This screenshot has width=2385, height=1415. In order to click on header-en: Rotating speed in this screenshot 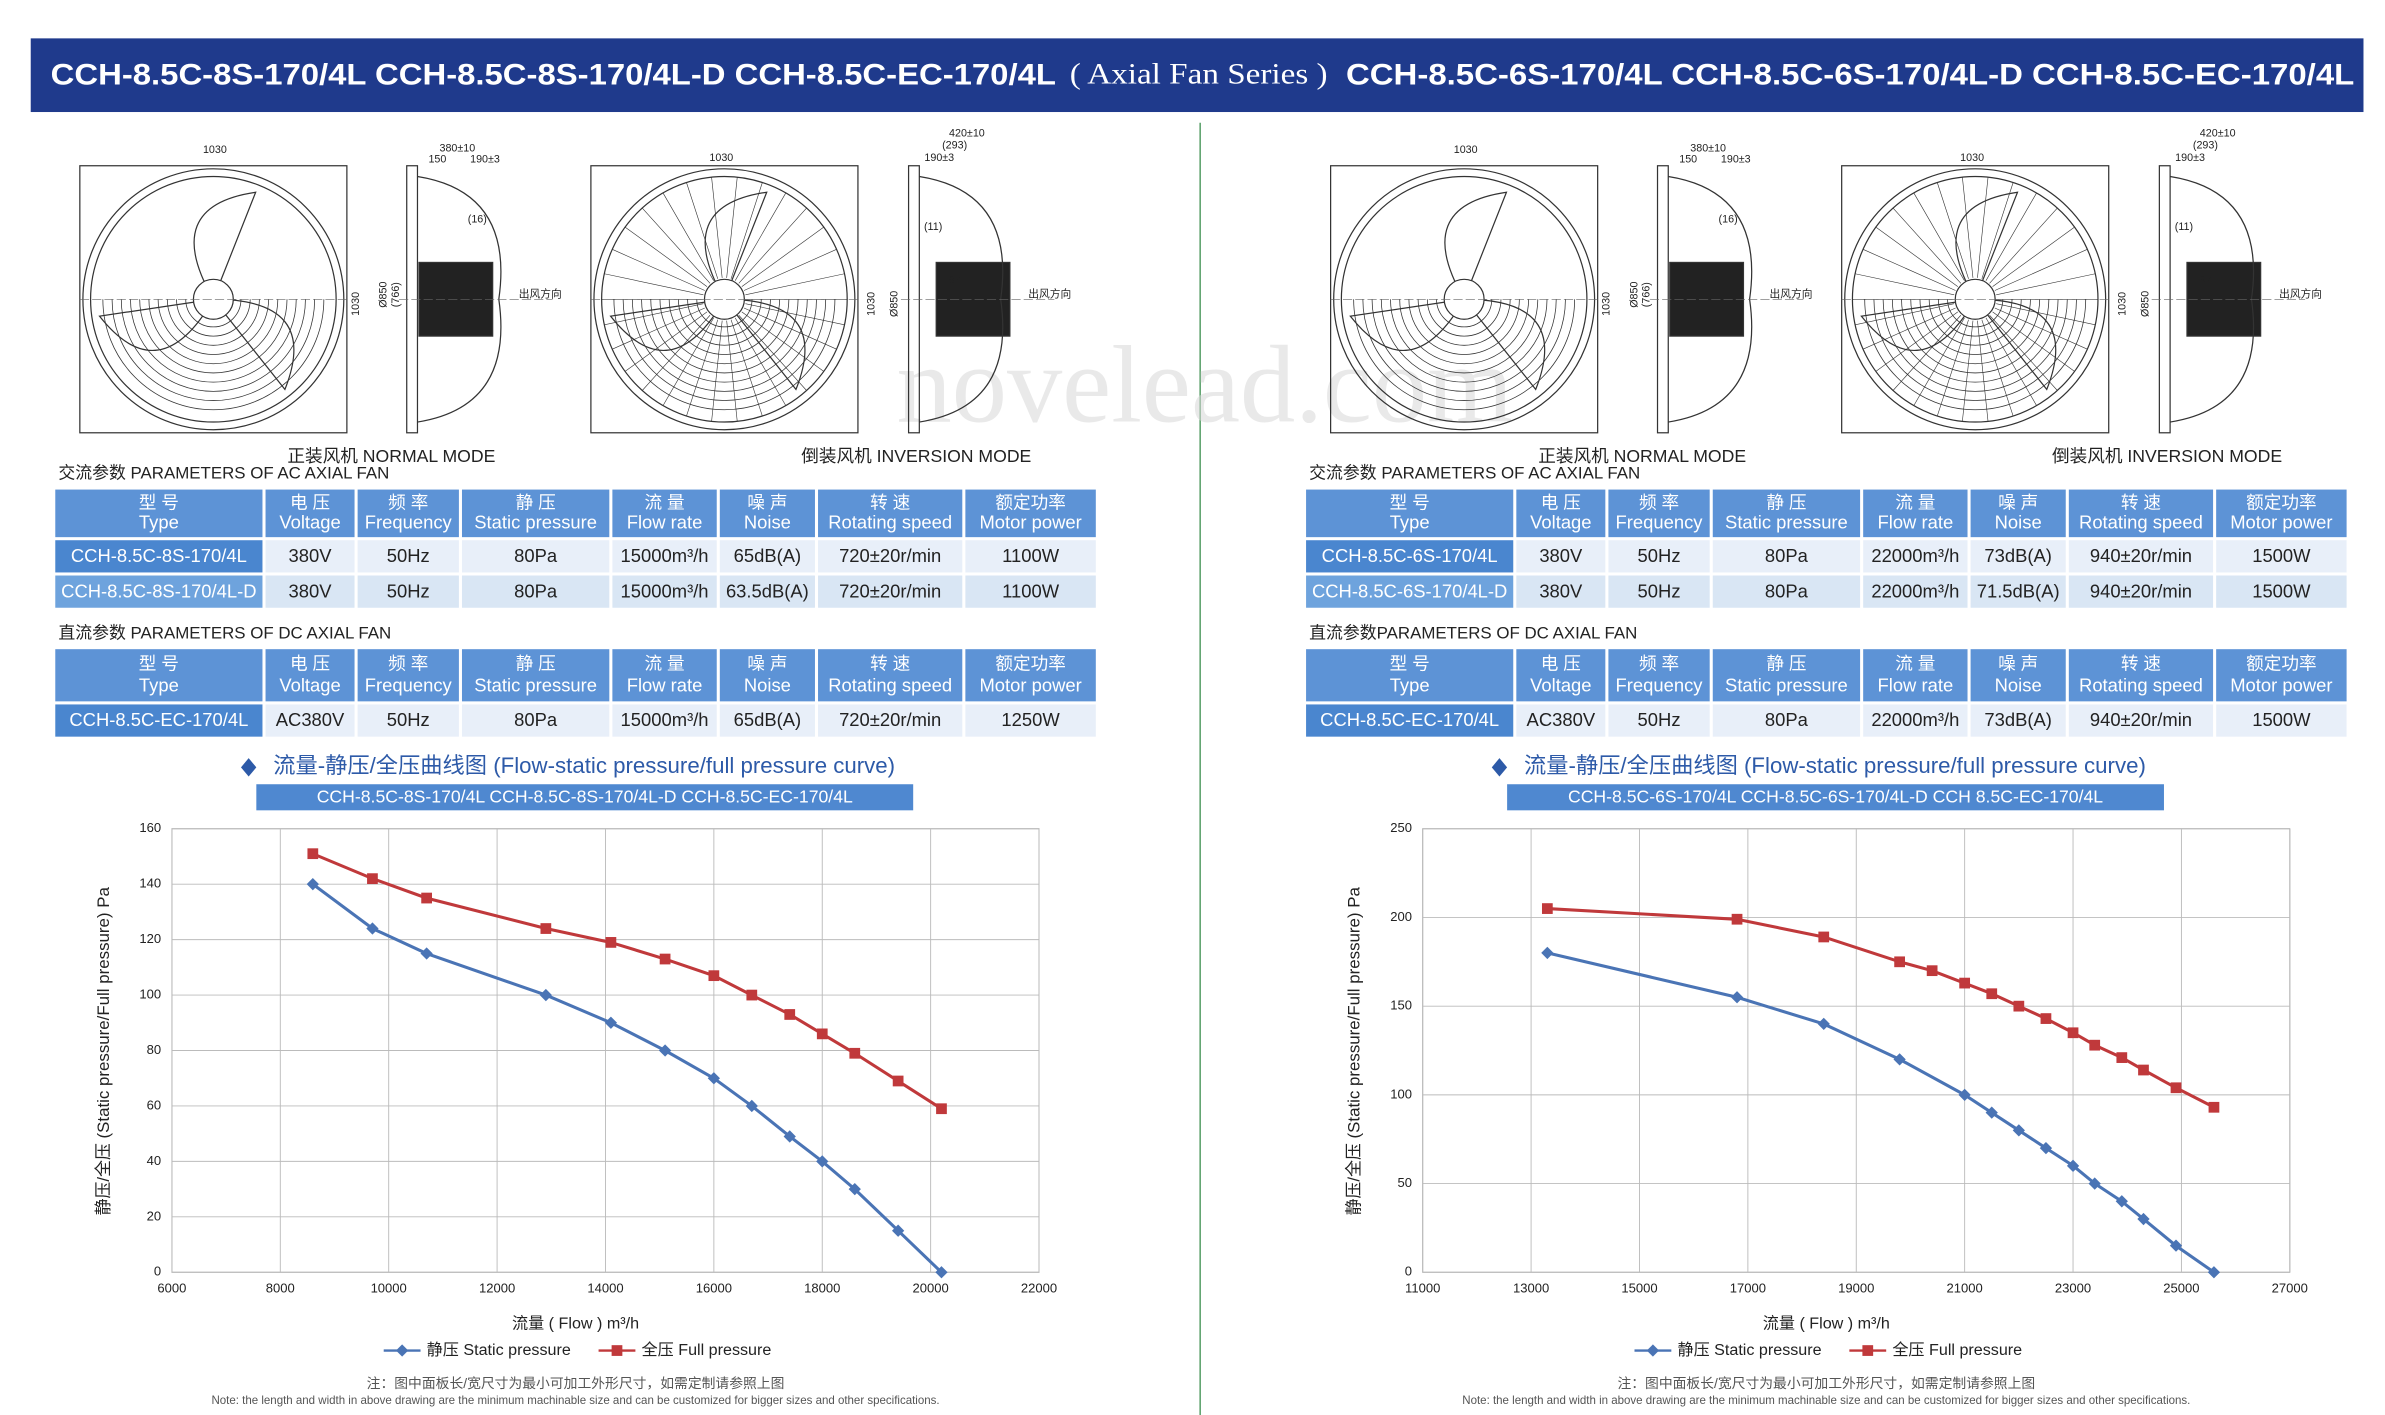, I will do `click(2141, 522)`.